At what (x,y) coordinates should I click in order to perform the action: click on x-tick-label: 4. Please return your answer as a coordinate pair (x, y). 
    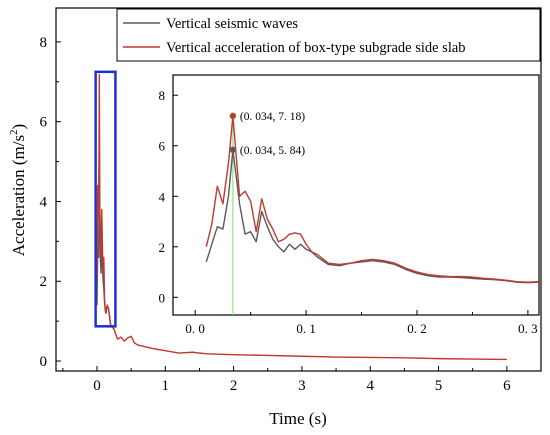
    Looking at the image, I should click on (370, 386).